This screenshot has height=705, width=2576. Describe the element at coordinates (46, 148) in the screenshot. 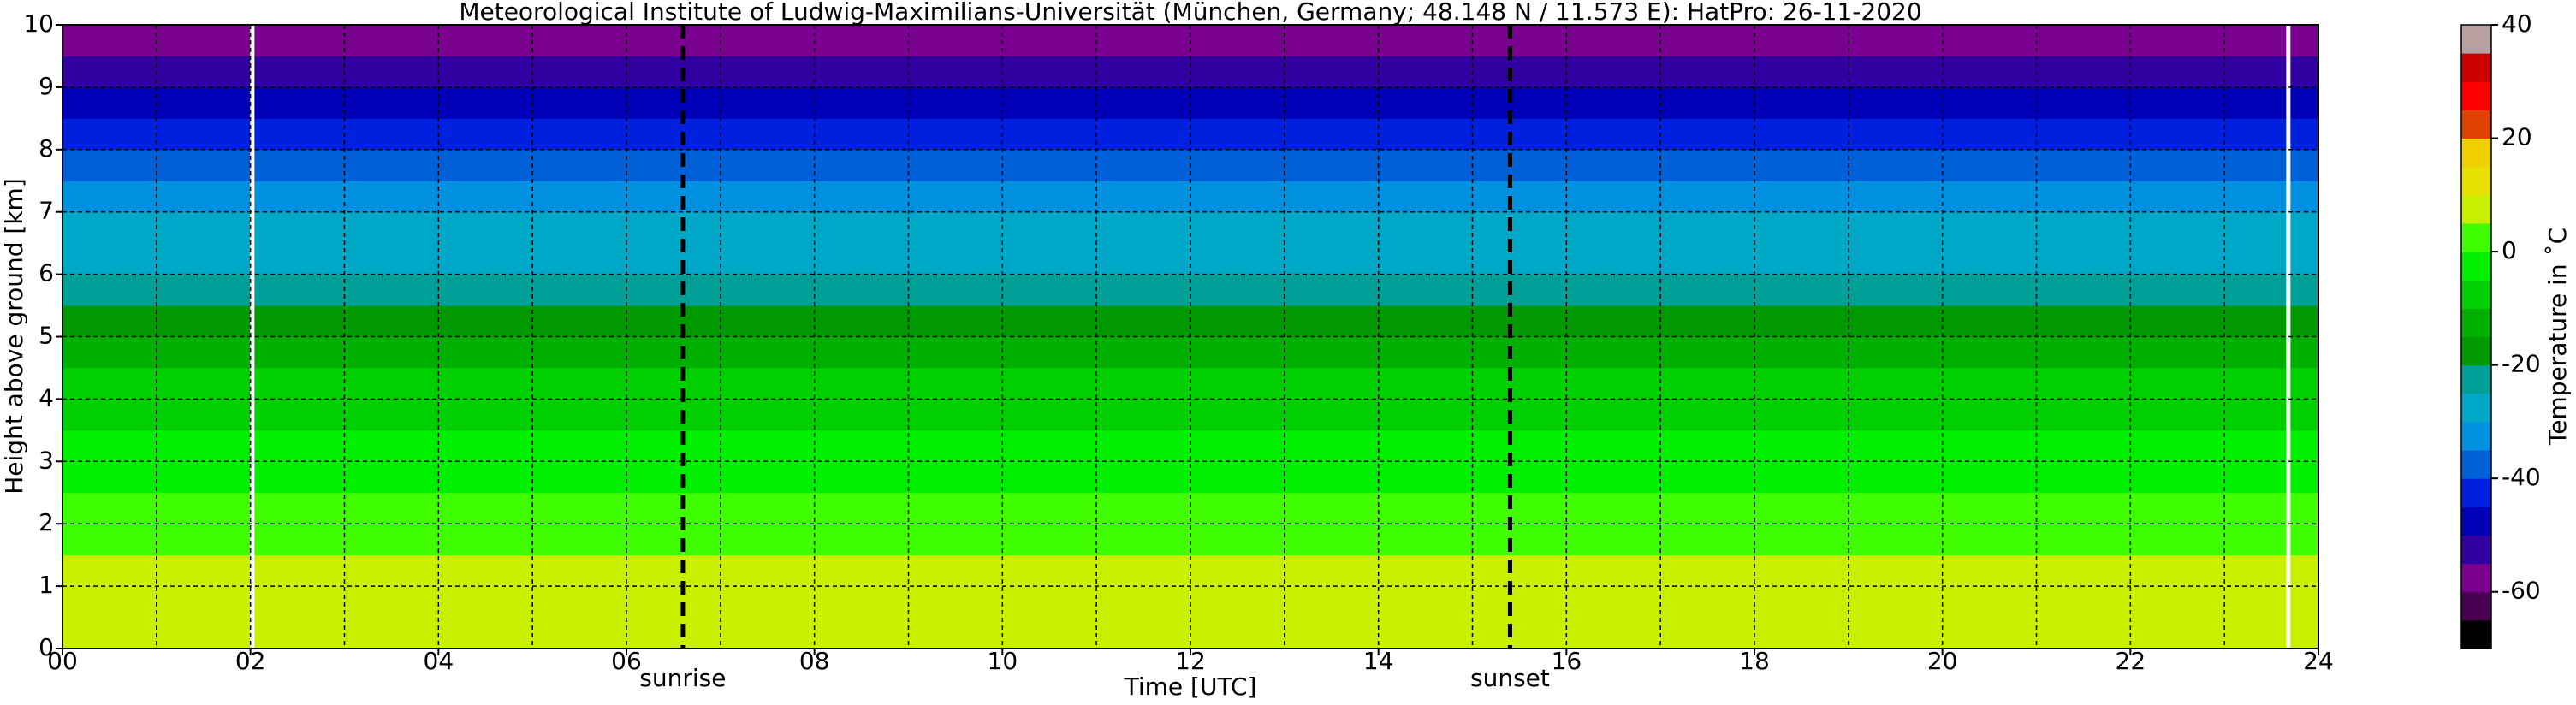

I see `y-tick-label: 8` at that location.